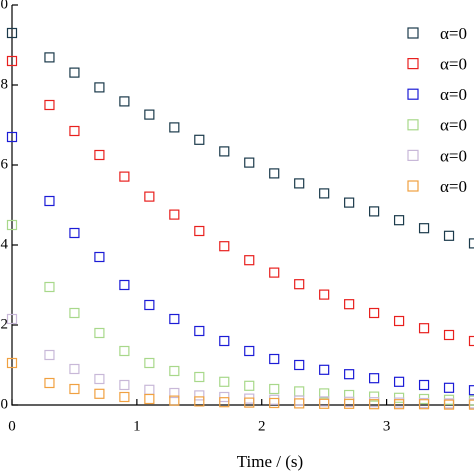 The height and width of the screenshot is (474, 474). I want to click on x-axis-label: Time / (s), so click(270, 461).